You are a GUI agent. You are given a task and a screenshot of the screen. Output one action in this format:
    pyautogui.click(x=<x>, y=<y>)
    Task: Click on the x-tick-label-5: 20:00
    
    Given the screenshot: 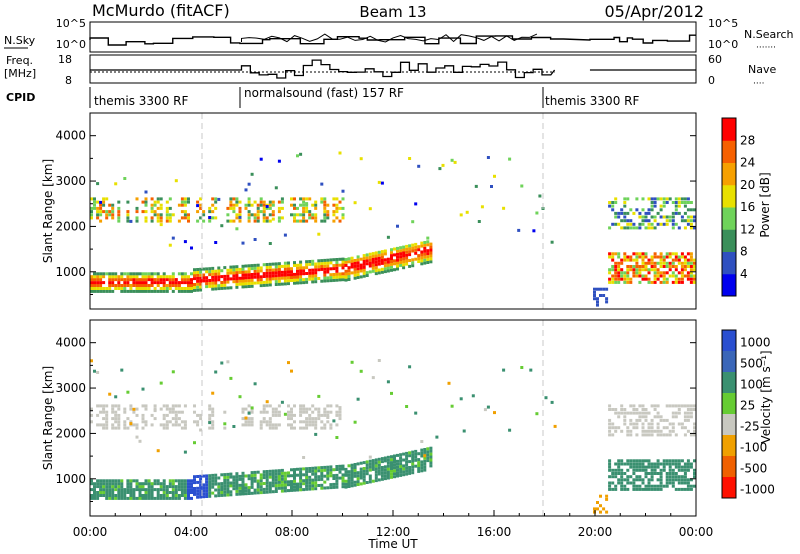 What is the action you would take?
    pyautogui.click(x=595, y=532)
    